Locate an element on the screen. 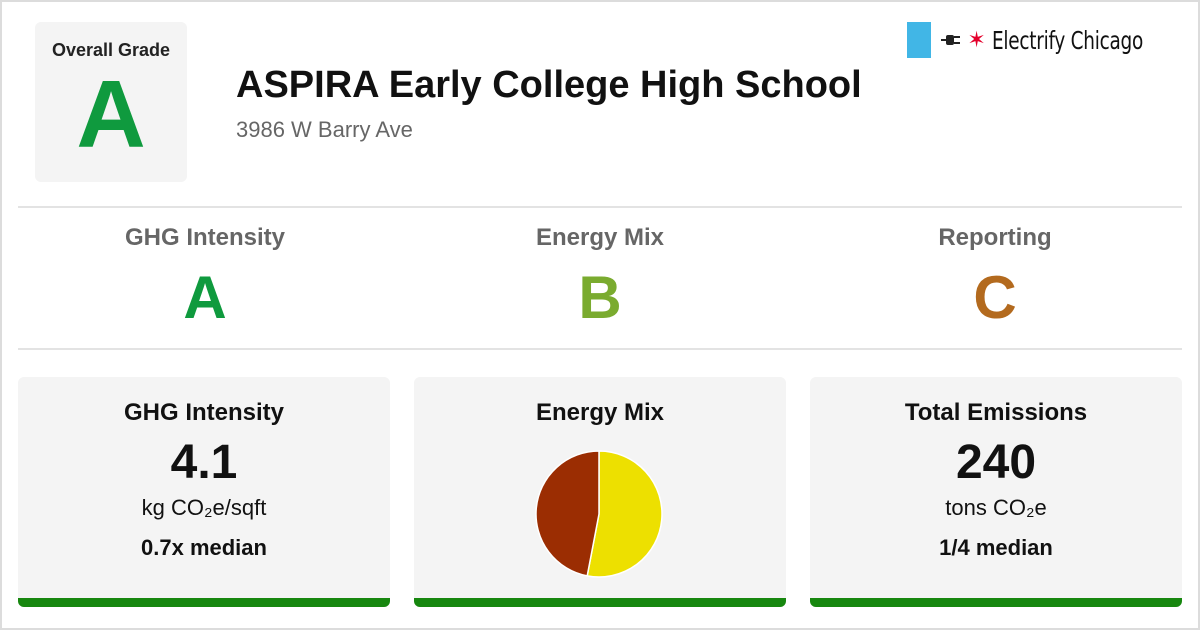  card-title: GHG Intensity is located at coordinates (204, 412).